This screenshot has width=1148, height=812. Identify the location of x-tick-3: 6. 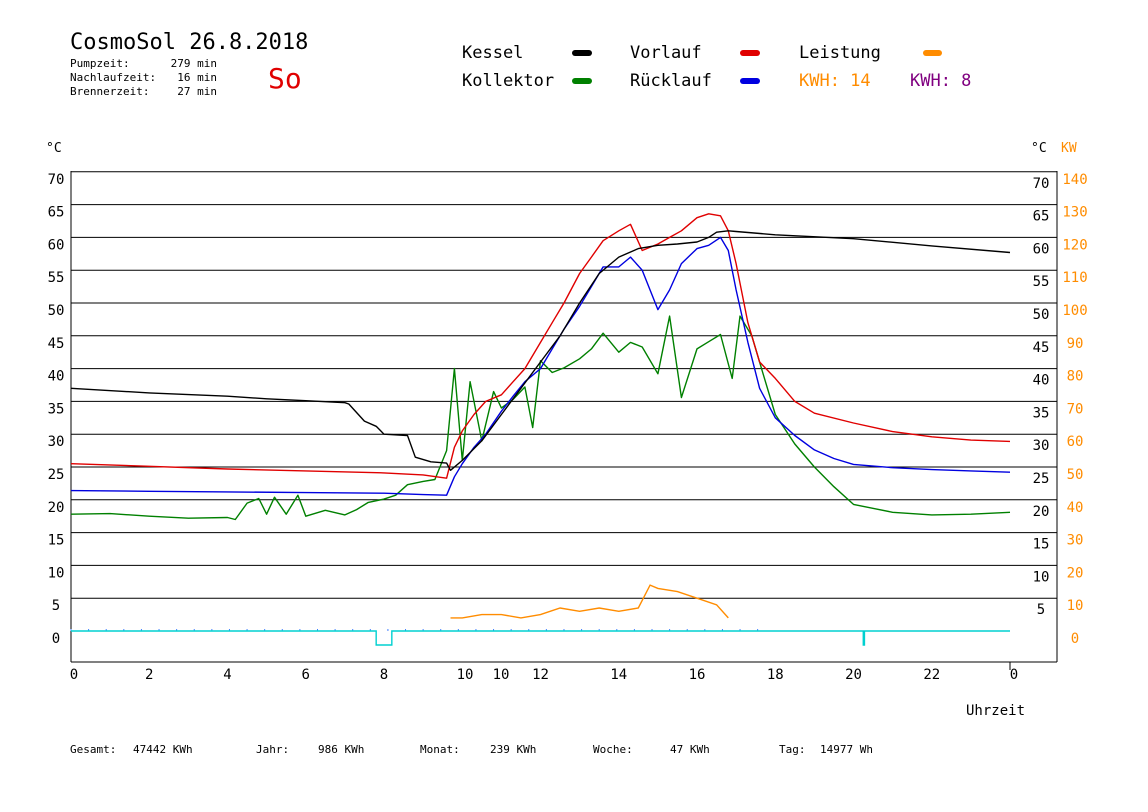
(306, 675).